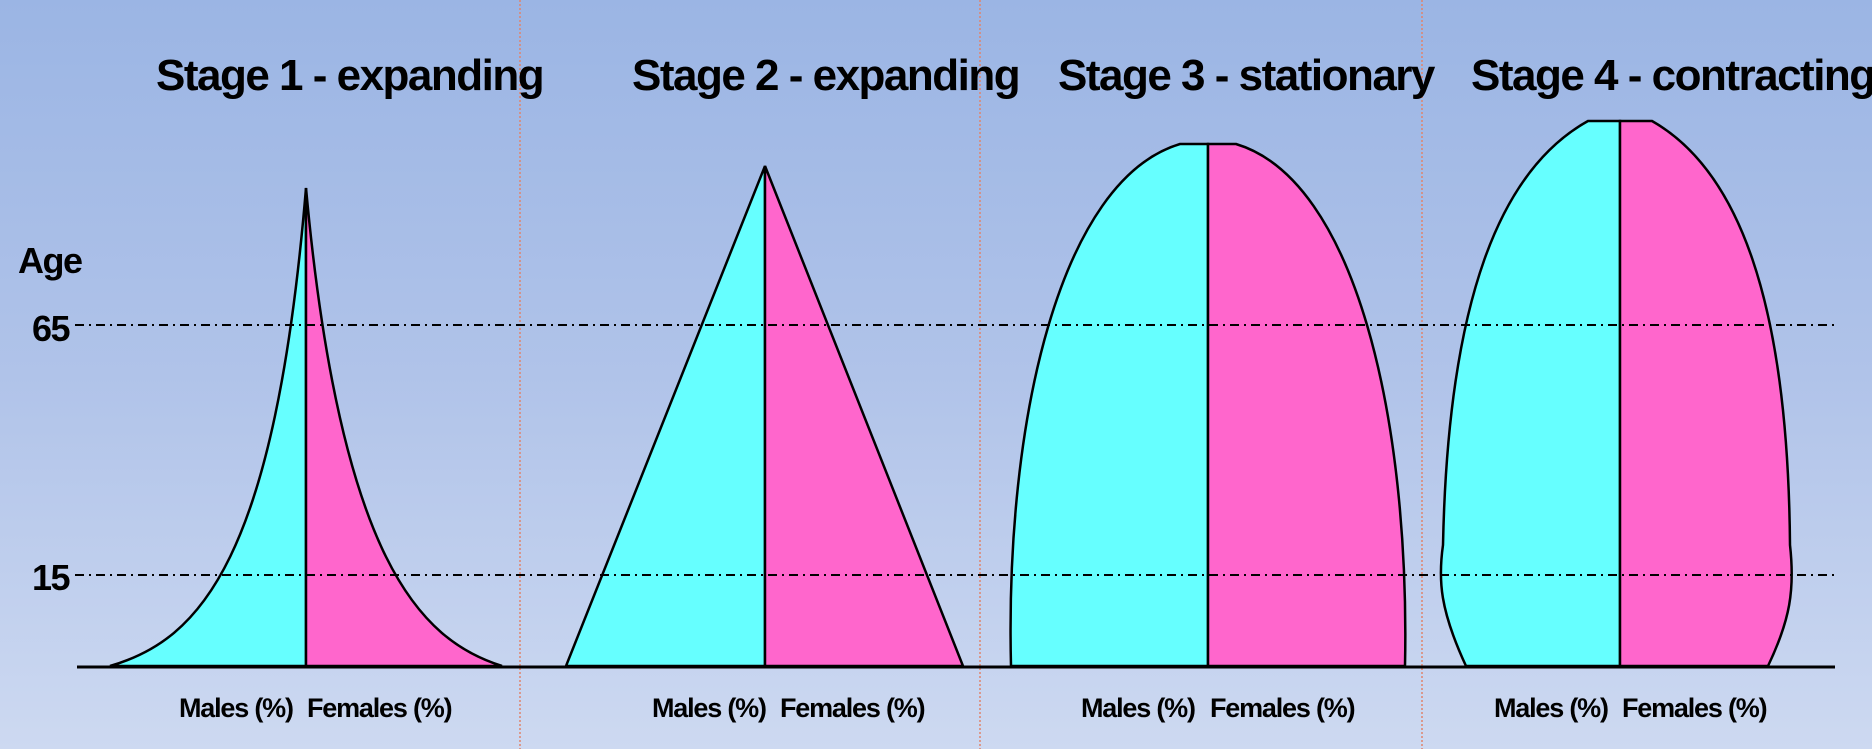  What do you see at coordinates (208, 427) in the screenshot?
I see `stage-1-males` at bounding box center [208, 427].